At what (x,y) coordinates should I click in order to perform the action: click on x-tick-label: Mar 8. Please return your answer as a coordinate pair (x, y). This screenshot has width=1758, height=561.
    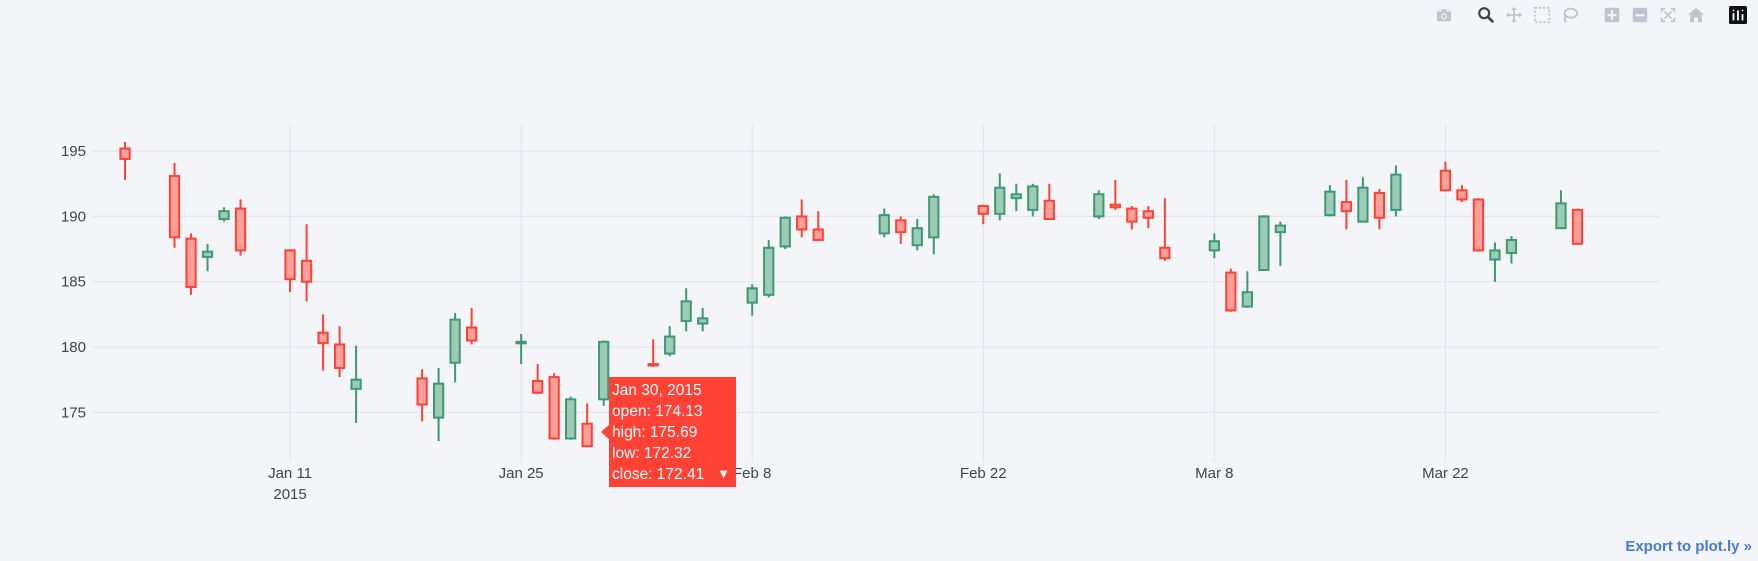
    Looking at the image, I should click on (1214, 473).